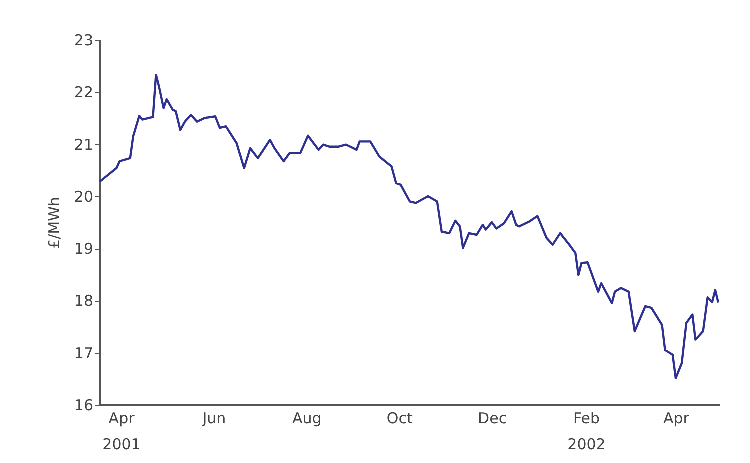 The width and height of the screenshot is (750, 463). Describe the element at coordinates (84, 249) in the screenshot. I see `y-tick-label: 19` at that location.